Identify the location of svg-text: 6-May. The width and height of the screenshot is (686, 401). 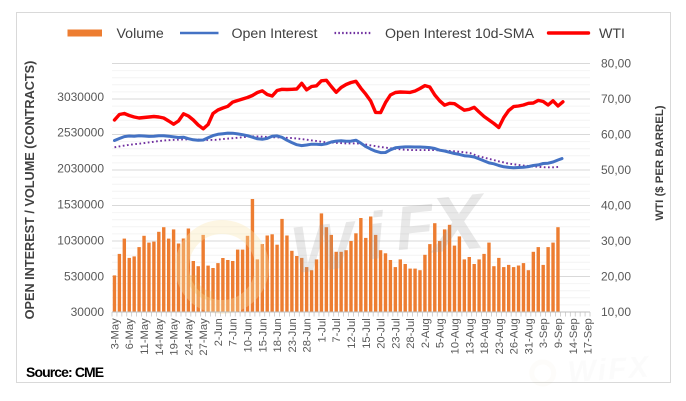
(130, 333).